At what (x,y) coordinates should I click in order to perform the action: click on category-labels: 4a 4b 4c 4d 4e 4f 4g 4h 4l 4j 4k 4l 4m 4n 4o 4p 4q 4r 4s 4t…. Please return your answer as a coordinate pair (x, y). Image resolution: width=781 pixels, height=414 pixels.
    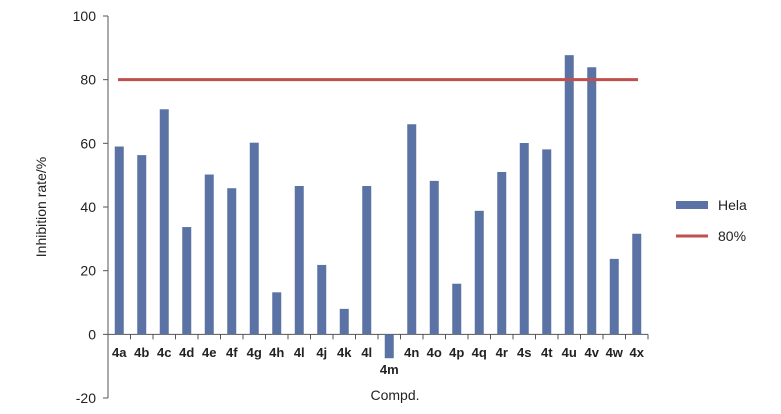
    Looking at the image, I should click on (378, 361).